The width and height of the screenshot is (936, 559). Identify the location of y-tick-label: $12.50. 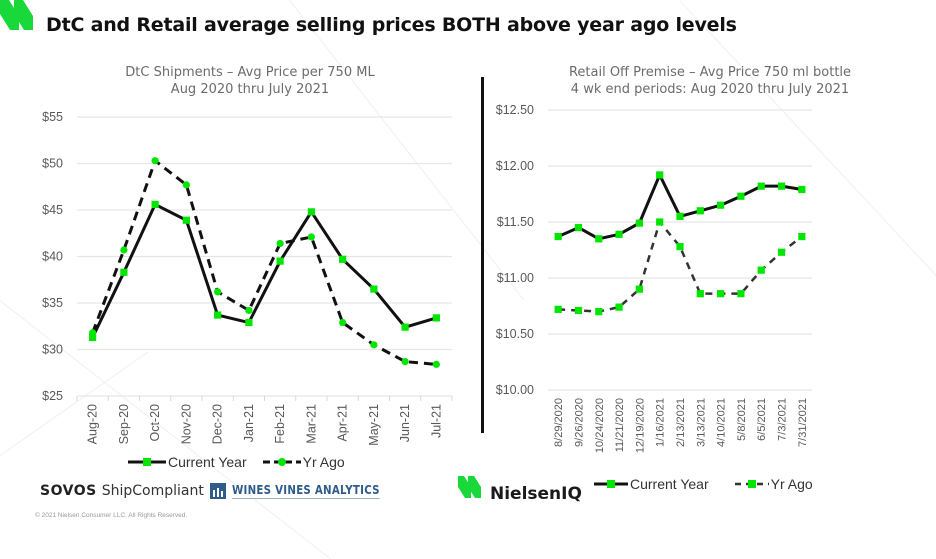
(515, 110).